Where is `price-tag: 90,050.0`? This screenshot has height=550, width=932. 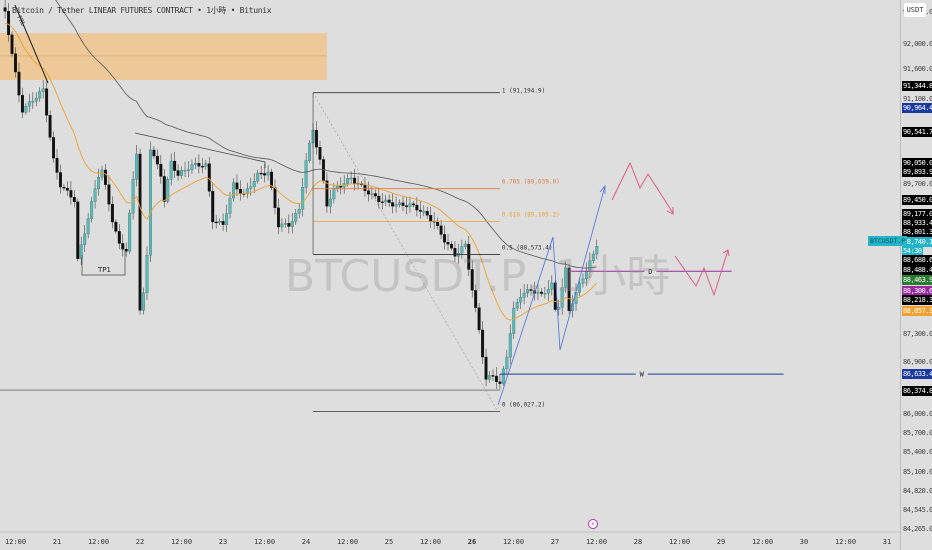 price-tag: 90,050.0 is located at coordinates (917, 163).